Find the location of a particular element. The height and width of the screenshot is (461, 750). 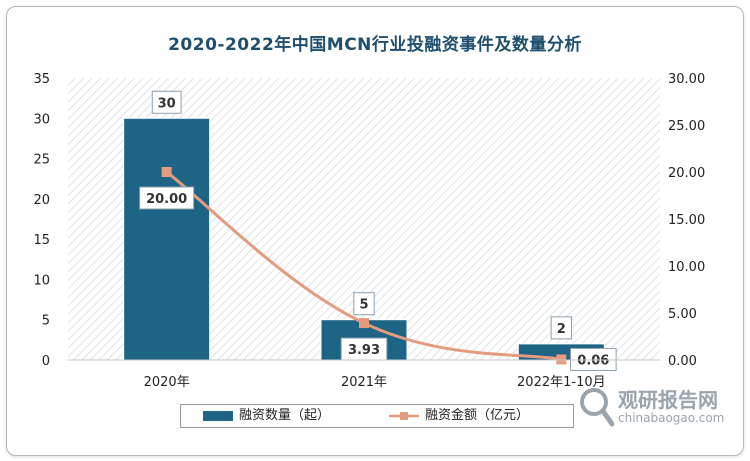

y-right-tick-2: 10.00 is located at coordinates (686, 267).